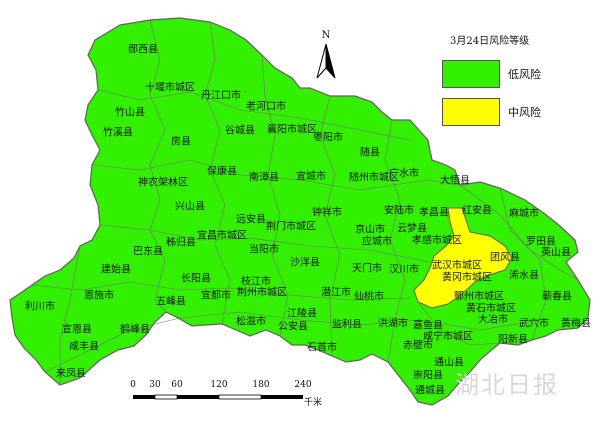 Image resolution: width=600 pixels, height=425 pixels. I want to click on county-label: 洪湖市, so click(393, 324).